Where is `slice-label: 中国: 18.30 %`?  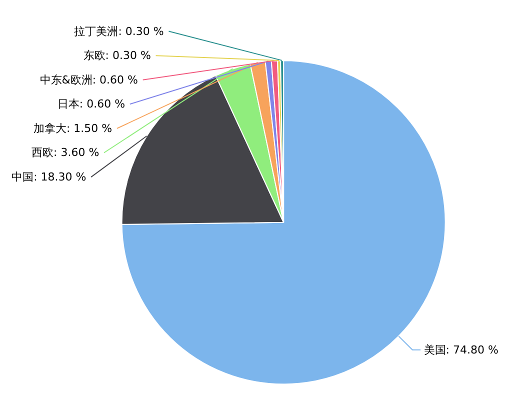 slice-label: 中国: 18.30 % is located at coordinates (49, 177).